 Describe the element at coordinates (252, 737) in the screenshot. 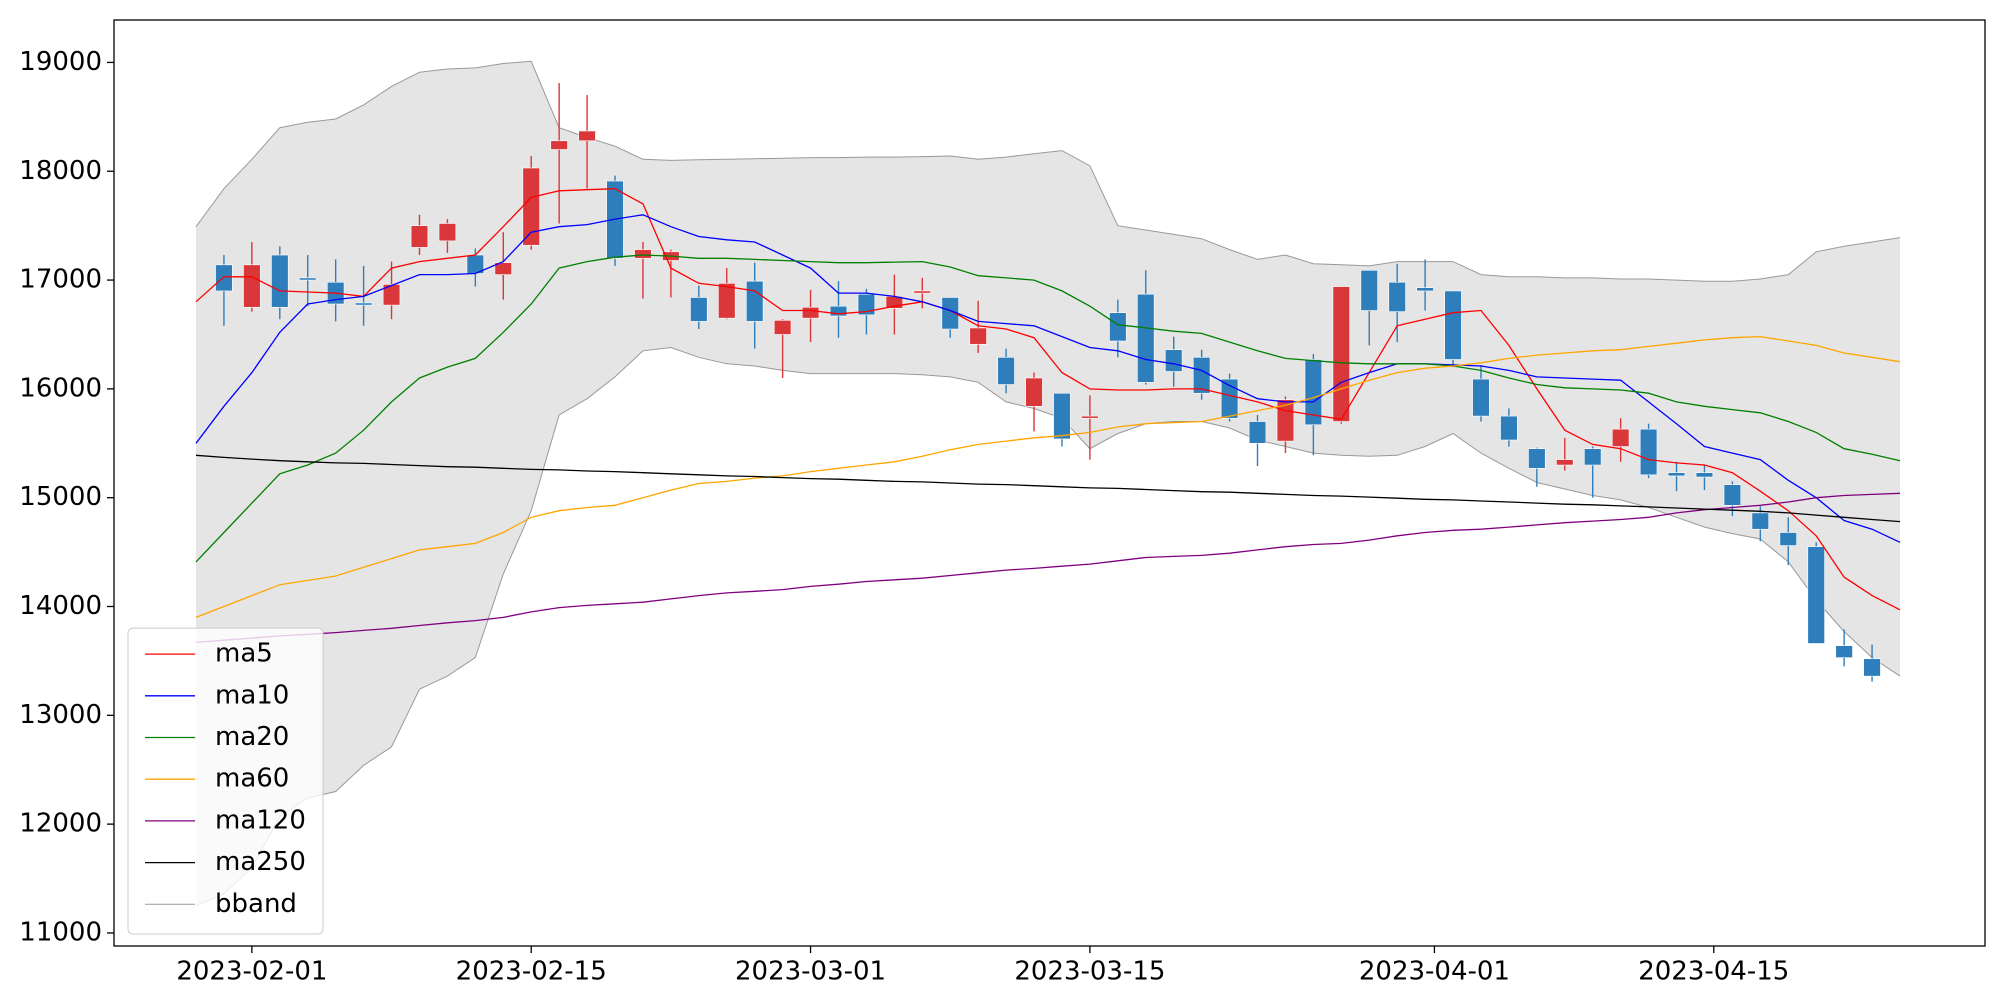

I see `legend-label: ma20` at that location.